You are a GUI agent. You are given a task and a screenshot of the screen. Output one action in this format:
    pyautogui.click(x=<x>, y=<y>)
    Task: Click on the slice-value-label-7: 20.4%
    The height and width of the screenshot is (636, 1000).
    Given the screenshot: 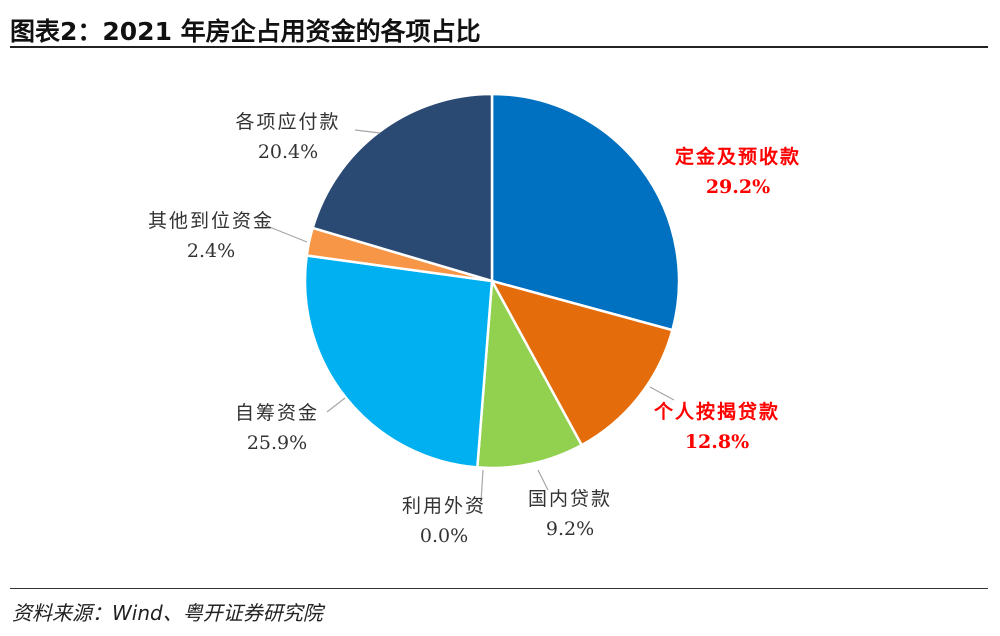 What is the action you would take?
    pyautogui.click(x=288, y=152)
    